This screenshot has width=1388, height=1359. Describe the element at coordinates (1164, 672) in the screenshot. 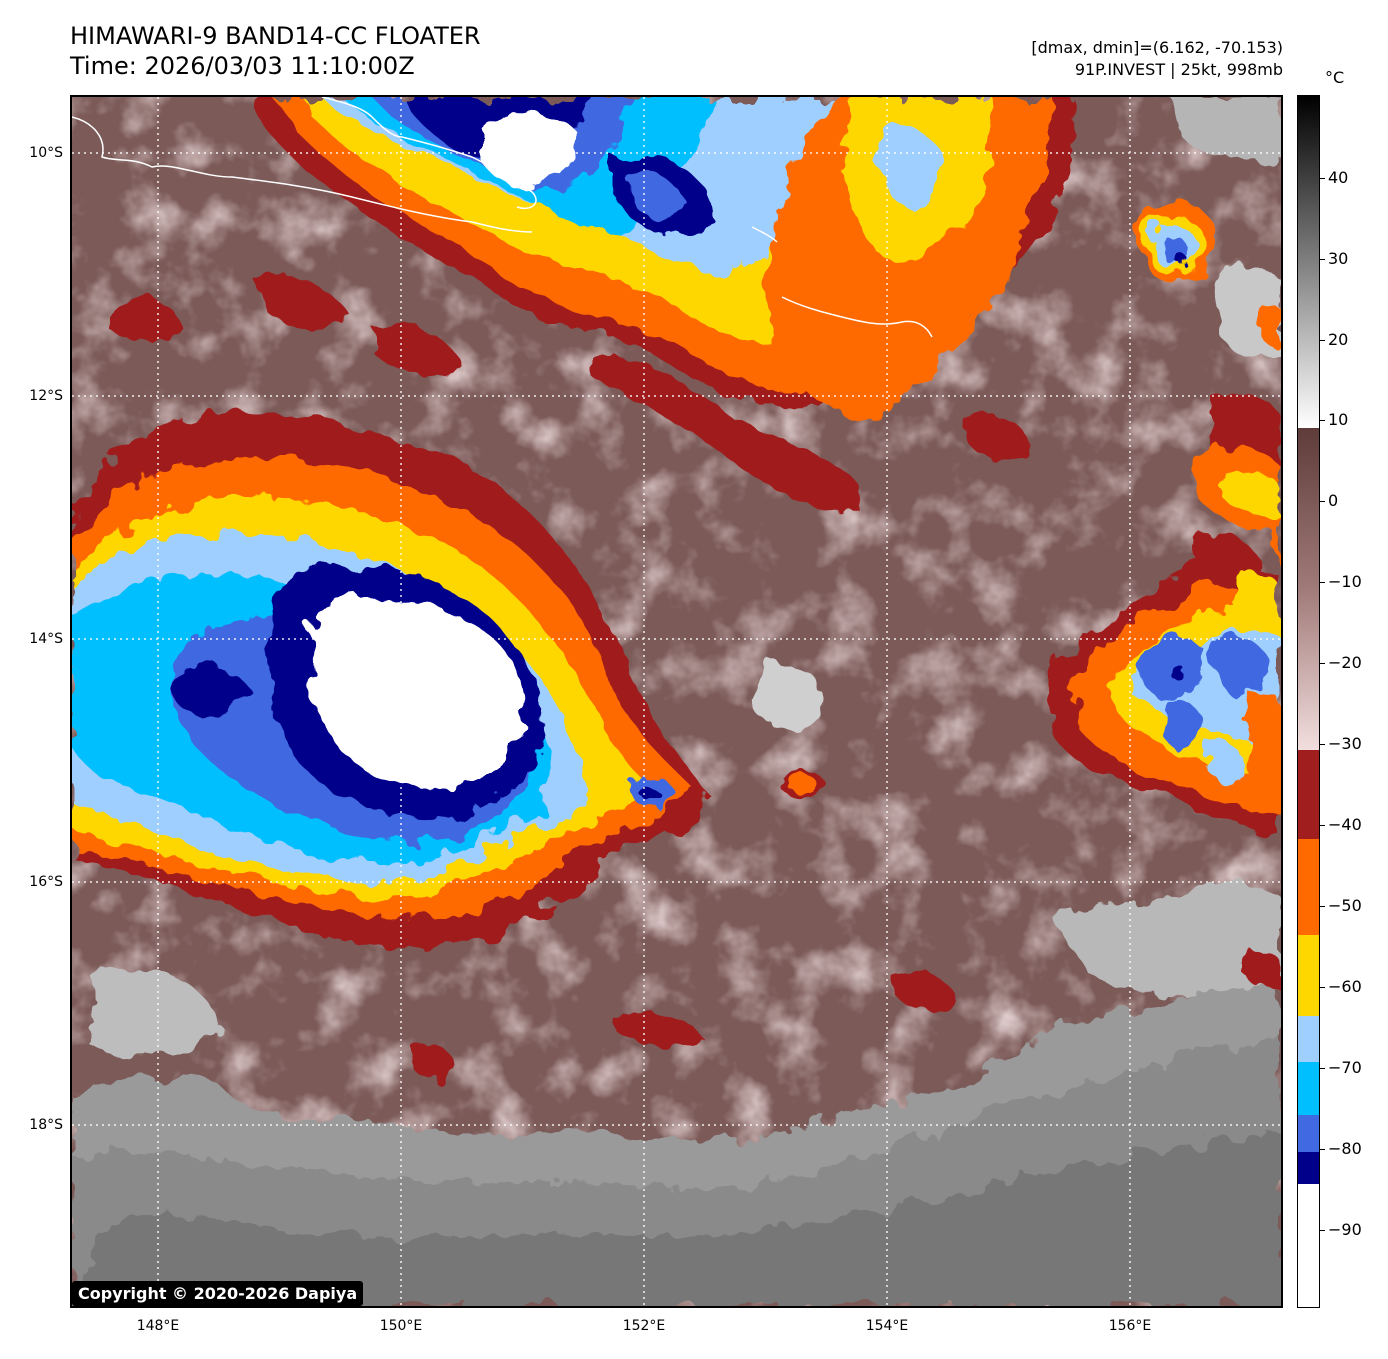

I see `east-convection` at that location.